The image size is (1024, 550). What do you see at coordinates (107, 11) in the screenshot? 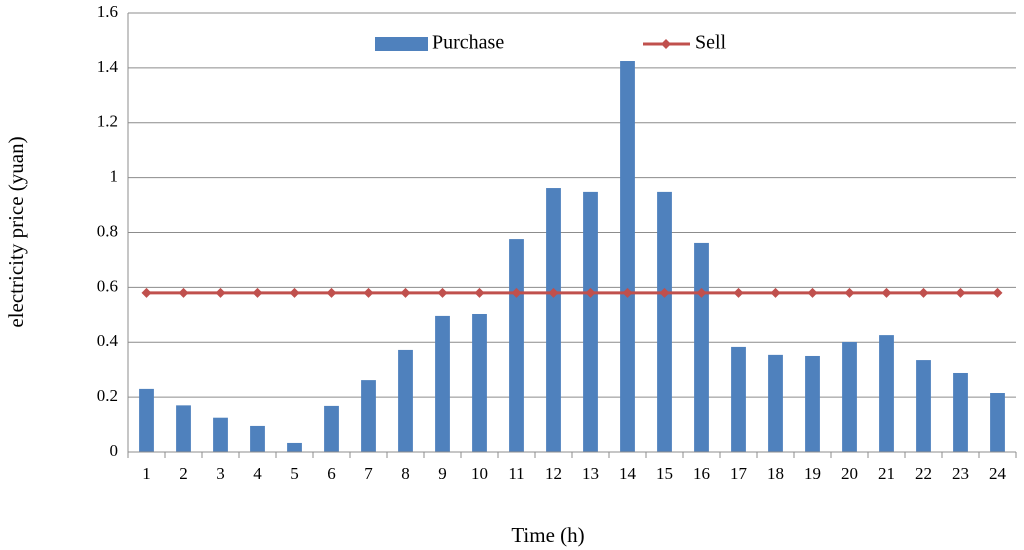
I see `y-tick-label: 1.6` at bounding box center [107, 11].